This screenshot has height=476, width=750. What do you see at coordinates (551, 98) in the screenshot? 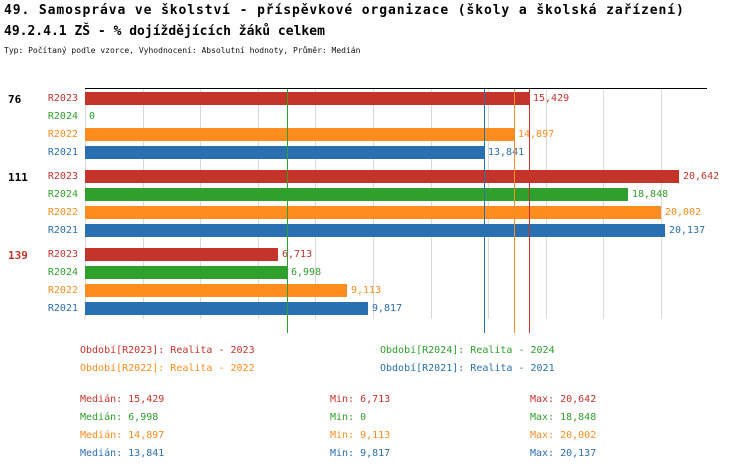
I see `bar-value-label: 15,429` at bounding box center [551, 98].